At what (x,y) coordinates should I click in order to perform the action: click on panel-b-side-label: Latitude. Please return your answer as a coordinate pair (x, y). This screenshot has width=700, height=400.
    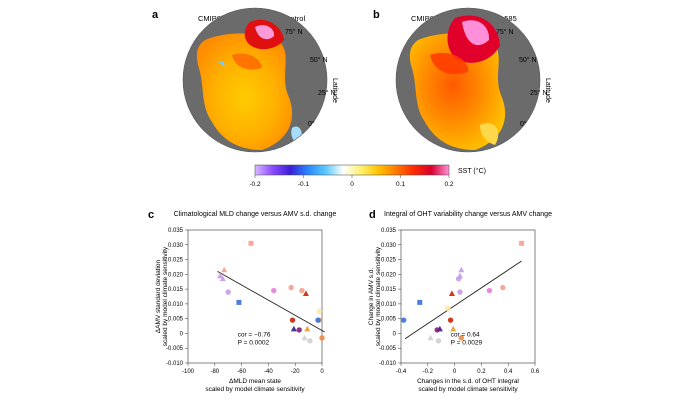
    Looking at the image, I should click on (547, 90).